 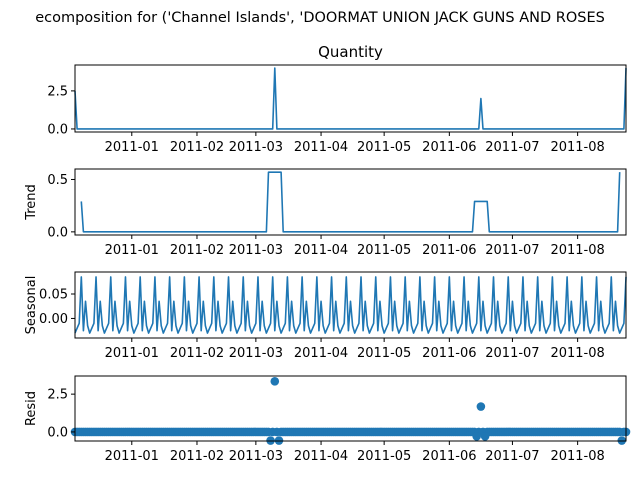 What do you see at coordinates (31, 408) in the screenshot?
I see `y-axis-label: Resid` at bounding box center [31, 408].